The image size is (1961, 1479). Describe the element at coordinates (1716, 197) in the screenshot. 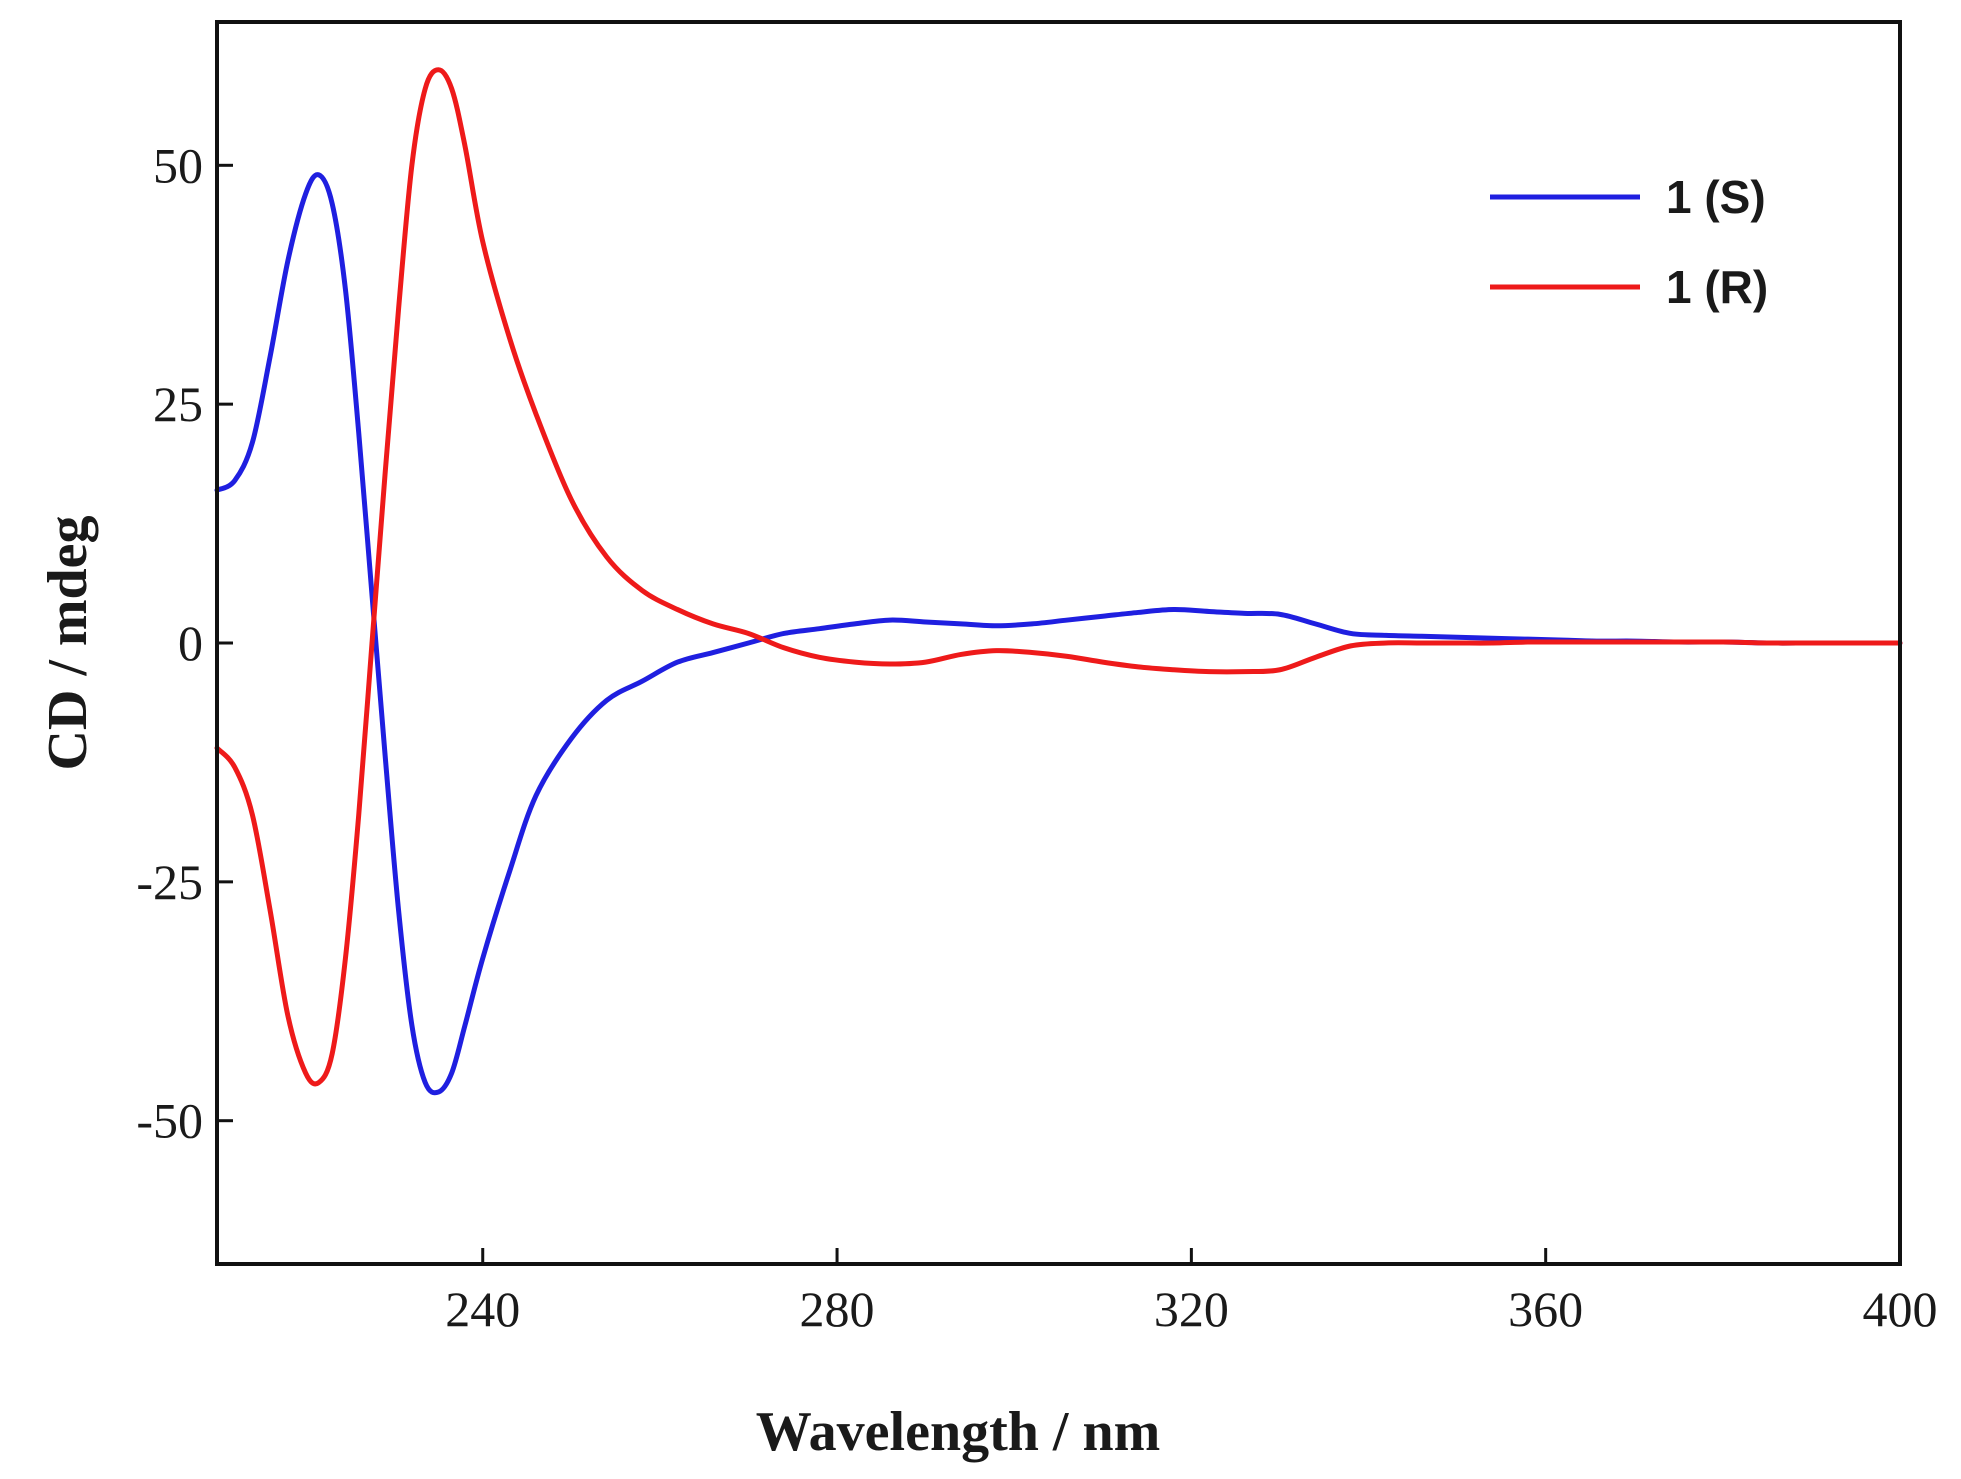

I see `legend-label-1-s: 1 (S)` at that location.